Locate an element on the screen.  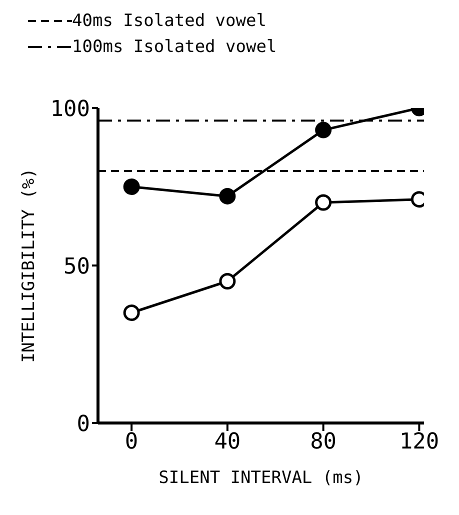
legend-label: 100ms Isolated vowel is located at coordinates (174, 47).